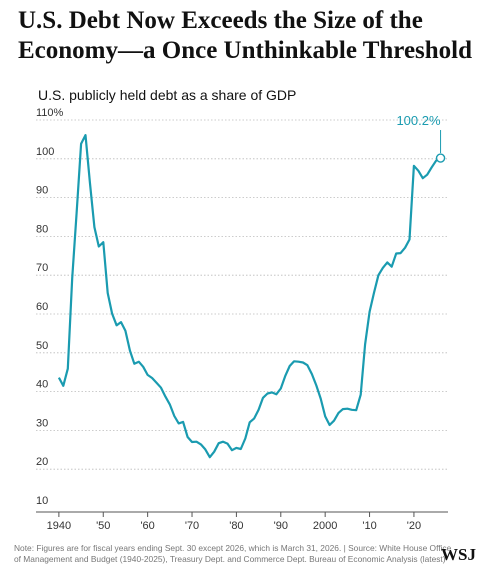  What do you see at coordinates (414, 526) in the screenshot?
I see `x-tick-label: '20` at bounding box center [414, 526].